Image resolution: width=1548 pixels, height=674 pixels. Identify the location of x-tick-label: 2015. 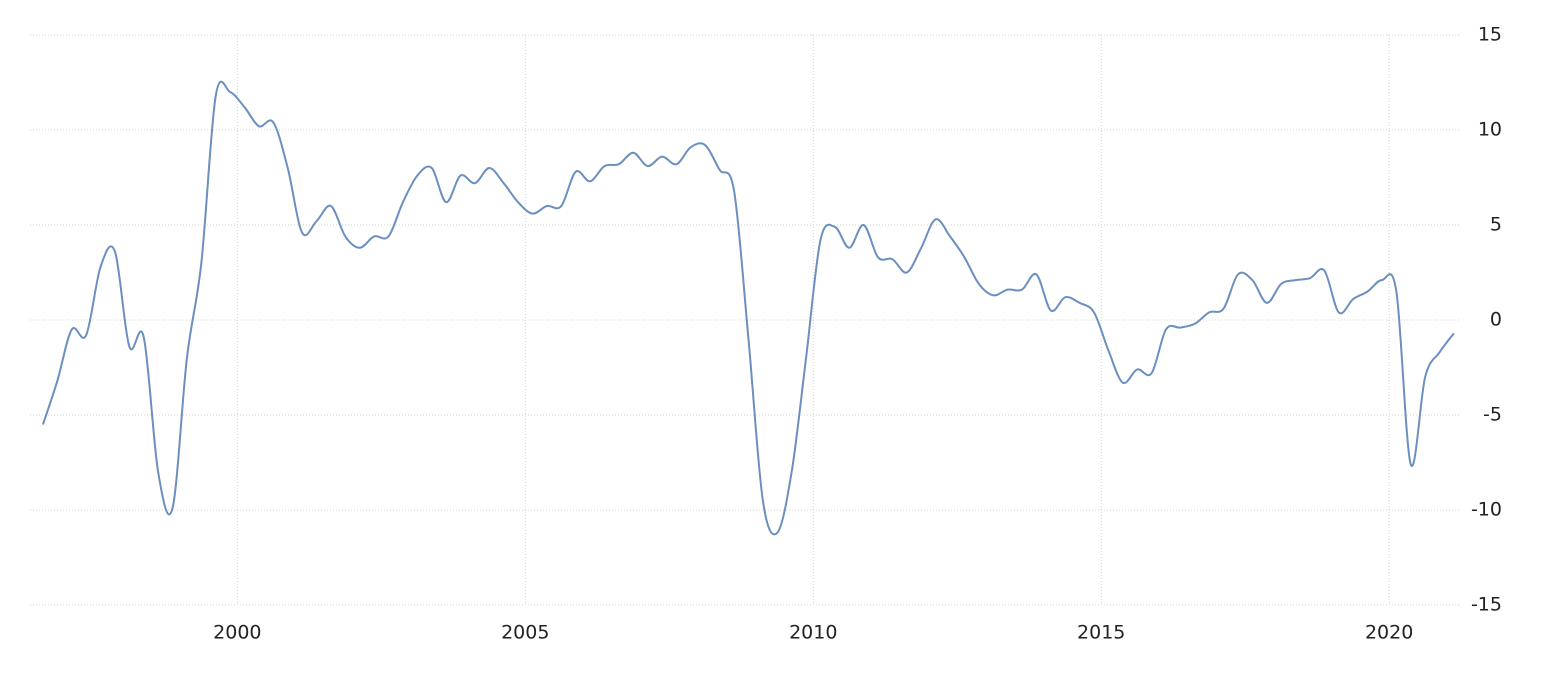
(1101, 633).